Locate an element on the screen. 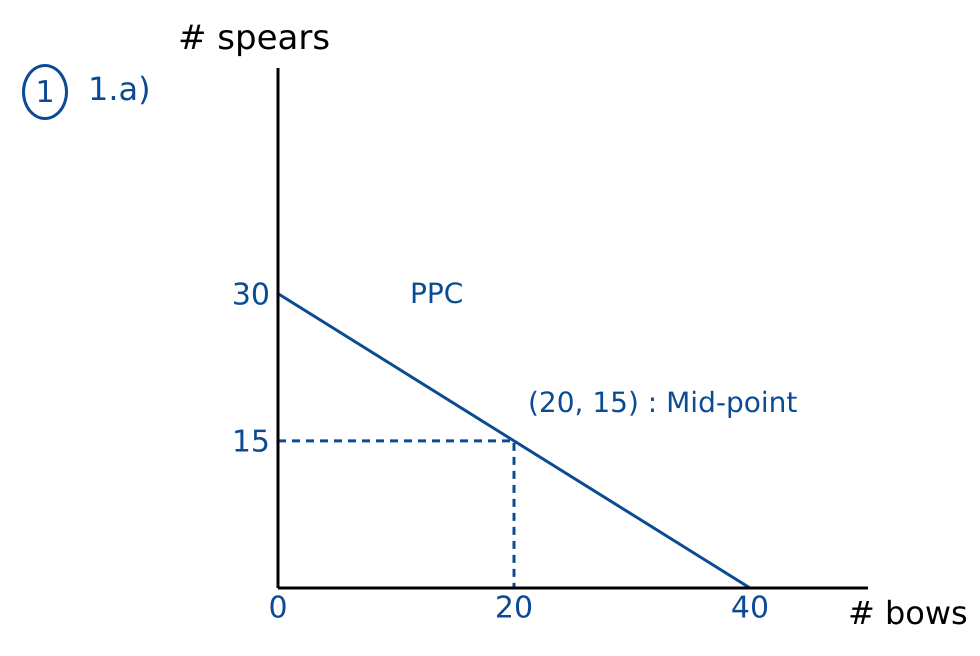  annotation: PPC is located at coordinates (437, 293).